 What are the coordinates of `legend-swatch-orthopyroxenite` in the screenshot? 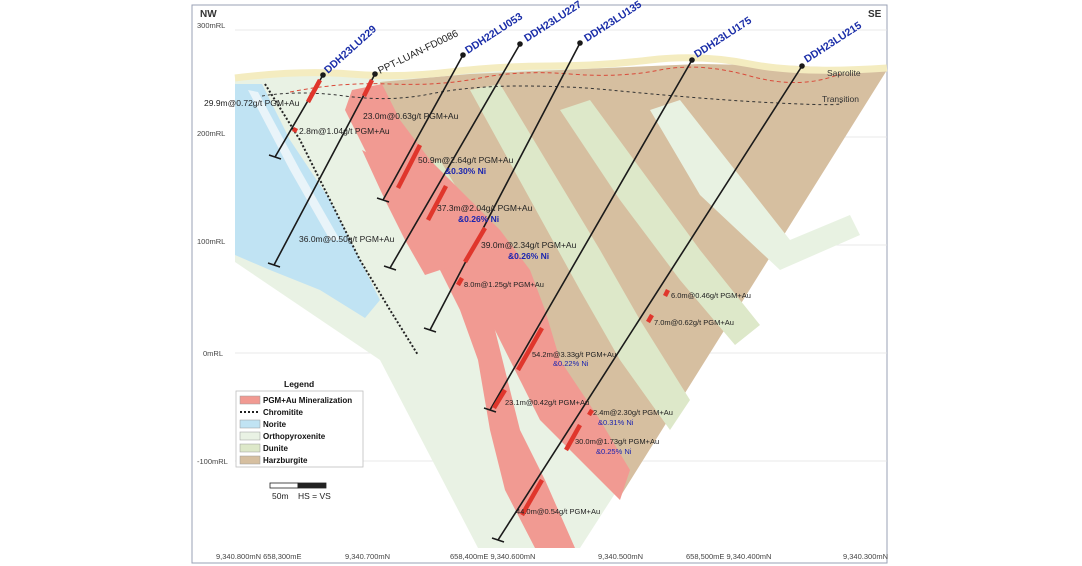 It's located at (250, 436).